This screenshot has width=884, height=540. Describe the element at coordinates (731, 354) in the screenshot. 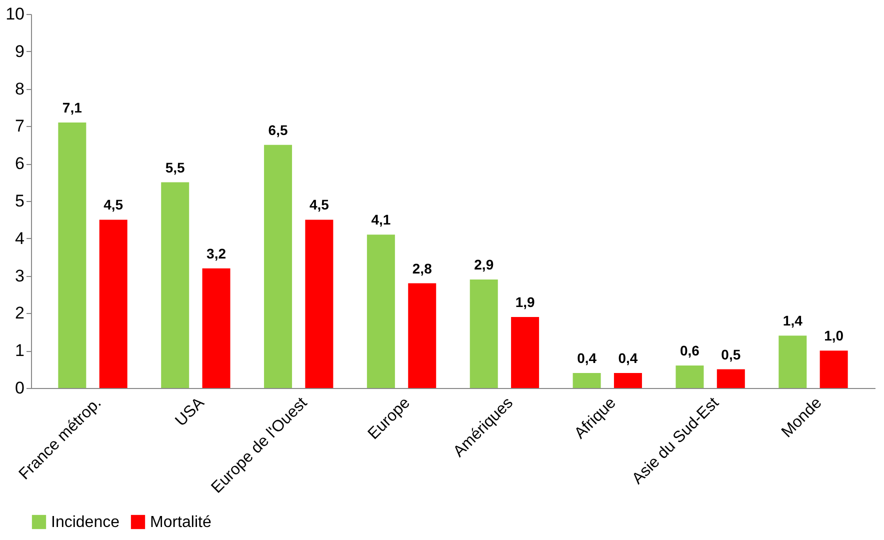

I see `data-label: 0,5` at that location.